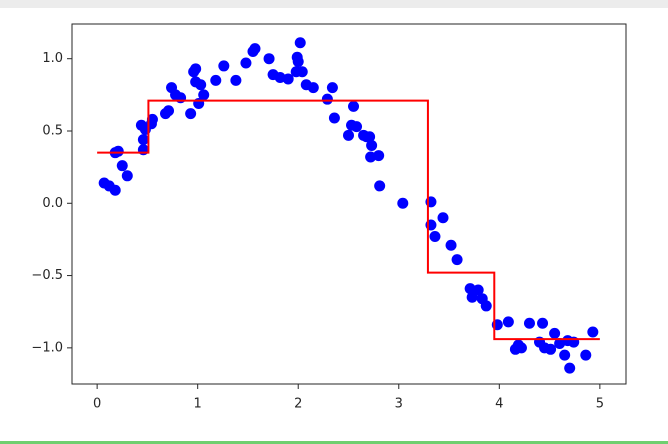  Describe the element at coordinates (47, 347) in the screenshot. I see `y-tick-label: −1.0` at that location.